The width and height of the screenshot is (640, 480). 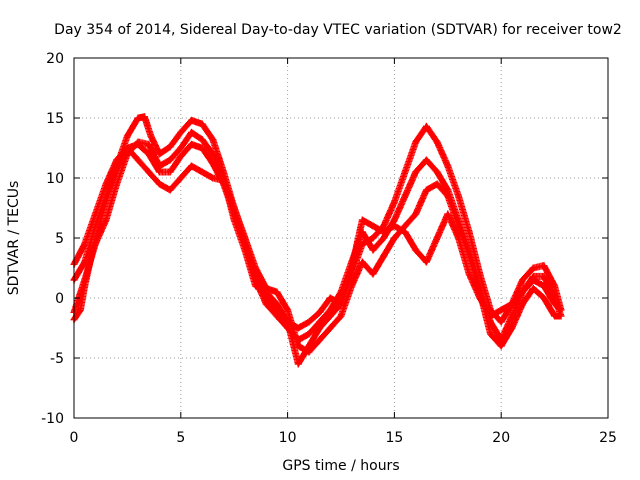 What do you see at coordinates (394, 438) in the screenshot?
I see `x-tick-label: 15` at bounding box center [394, 438].